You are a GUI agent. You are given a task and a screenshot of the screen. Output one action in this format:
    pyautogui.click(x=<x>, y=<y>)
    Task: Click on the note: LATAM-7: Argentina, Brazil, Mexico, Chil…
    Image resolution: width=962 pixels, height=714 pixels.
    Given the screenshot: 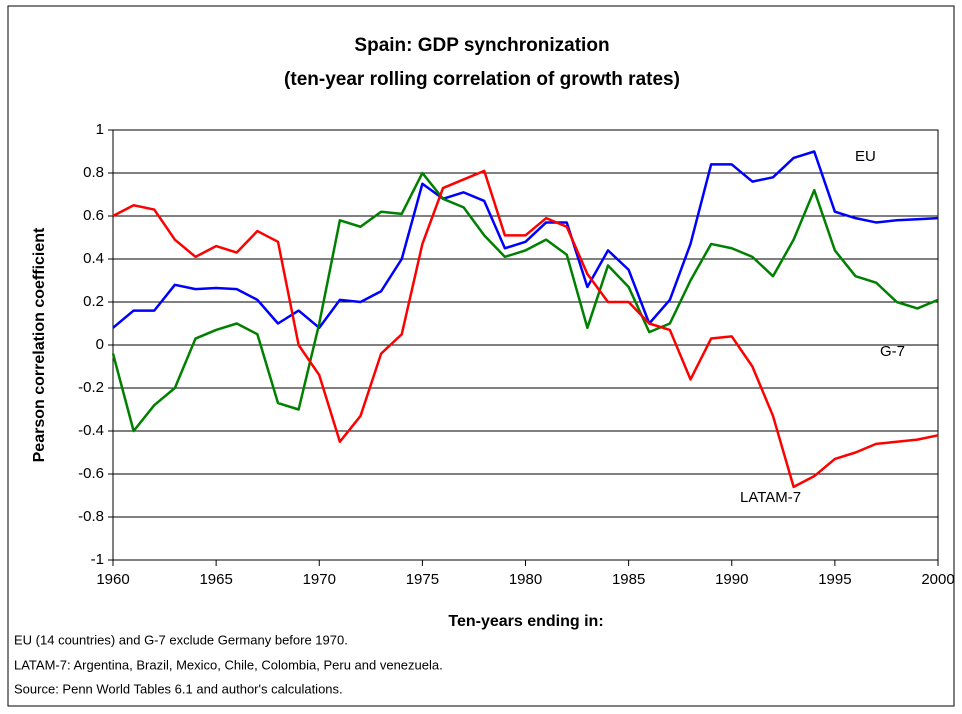 What is the action you would take?
    pyautogui.click(x=228, y=664)
    